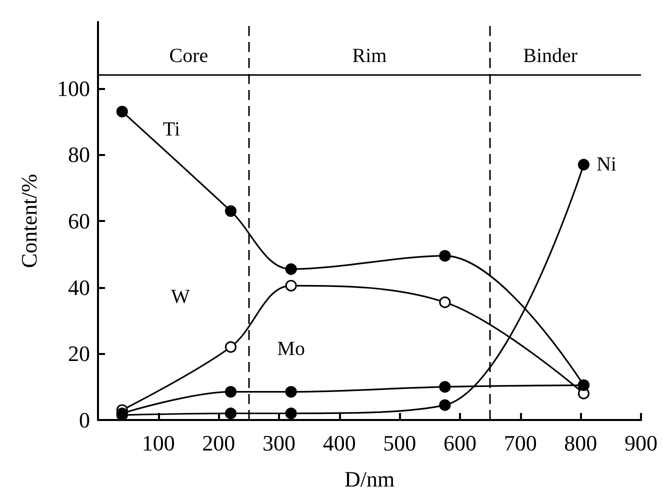 Image resolution: width=669 pixels, height=504 pixels. I want to click on y-tick-label: 40, so click(79, 287).